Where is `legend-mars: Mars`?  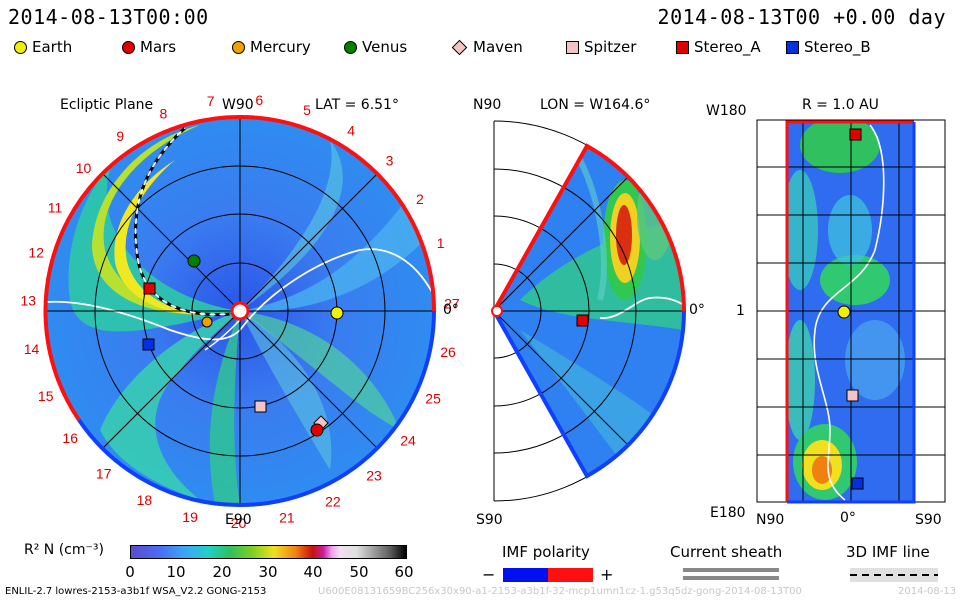 legend-mars: Mars is located at coordinates (149, 47).